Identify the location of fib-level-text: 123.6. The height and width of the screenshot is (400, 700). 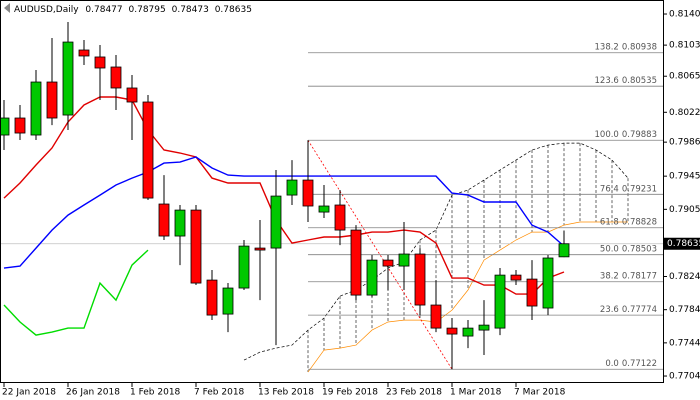
(607, 81).